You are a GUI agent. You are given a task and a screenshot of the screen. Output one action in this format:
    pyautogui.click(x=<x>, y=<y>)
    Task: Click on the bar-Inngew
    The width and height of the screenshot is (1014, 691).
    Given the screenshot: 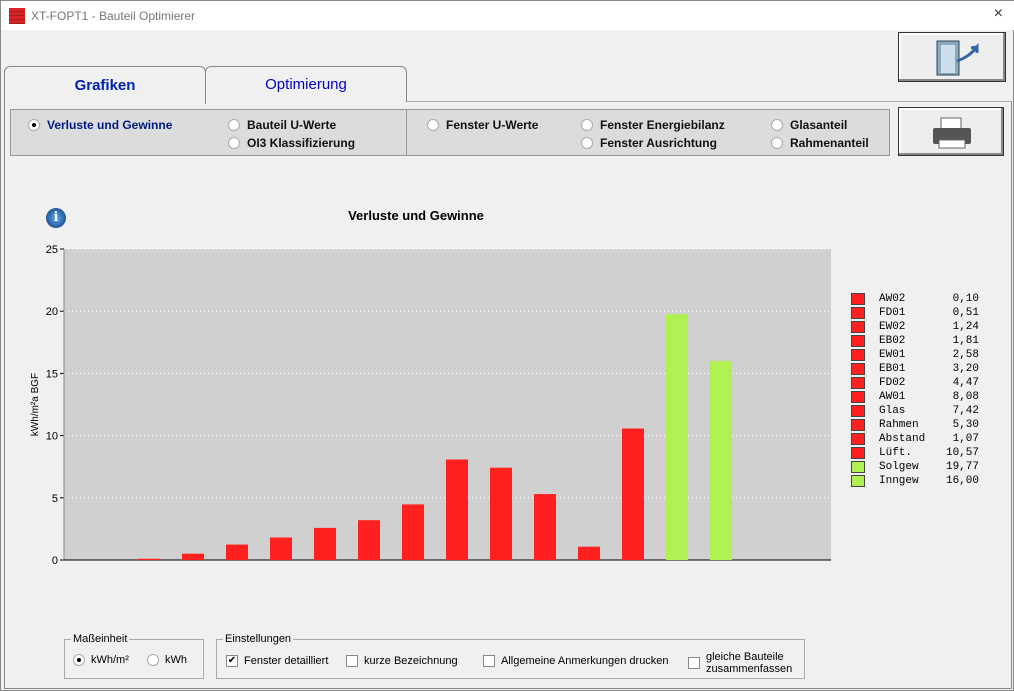 What is the action you would take?
    pyautogui.click(x=721, y=460)
    